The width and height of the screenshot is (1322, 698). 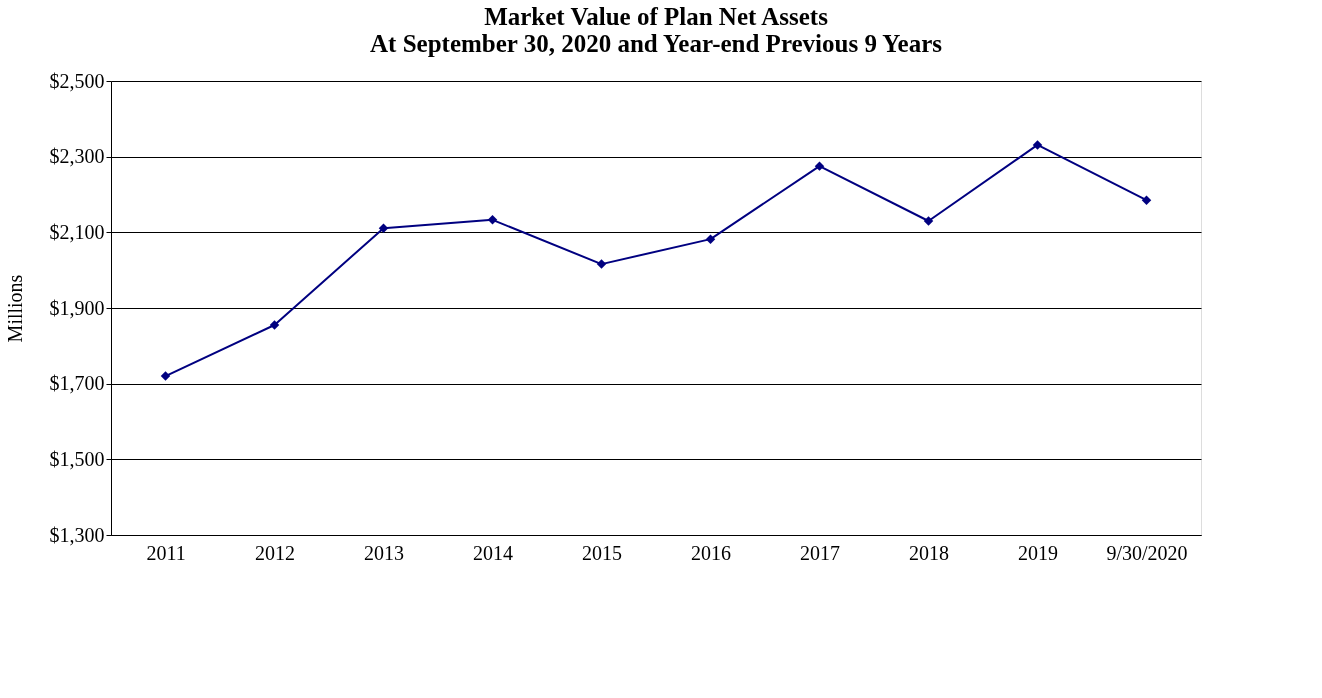 I want to click on x-tick-label: 2013, so click(x=384, y=552).